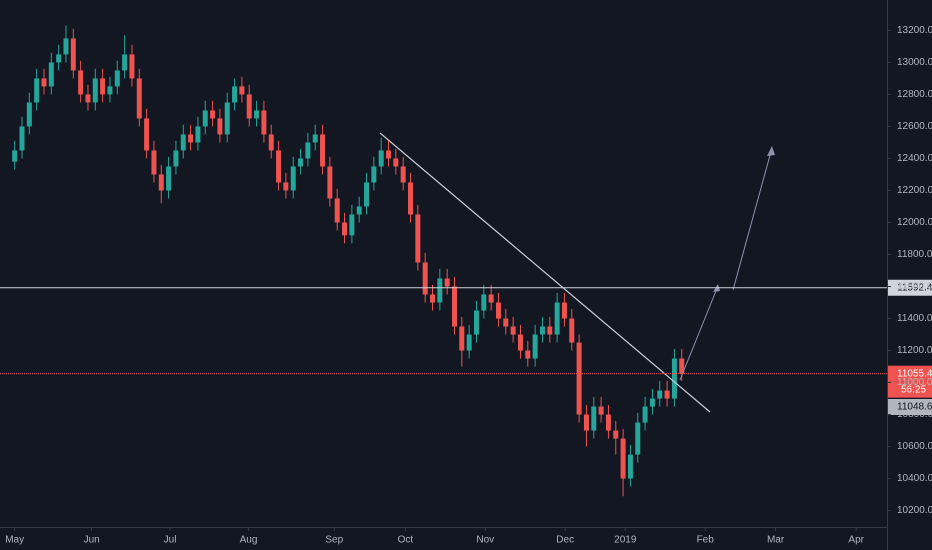  What do you see at coordinates (706, 540) in the screenshot?
I see `x-tick-label: Feb` at bounding box center [706, 540].